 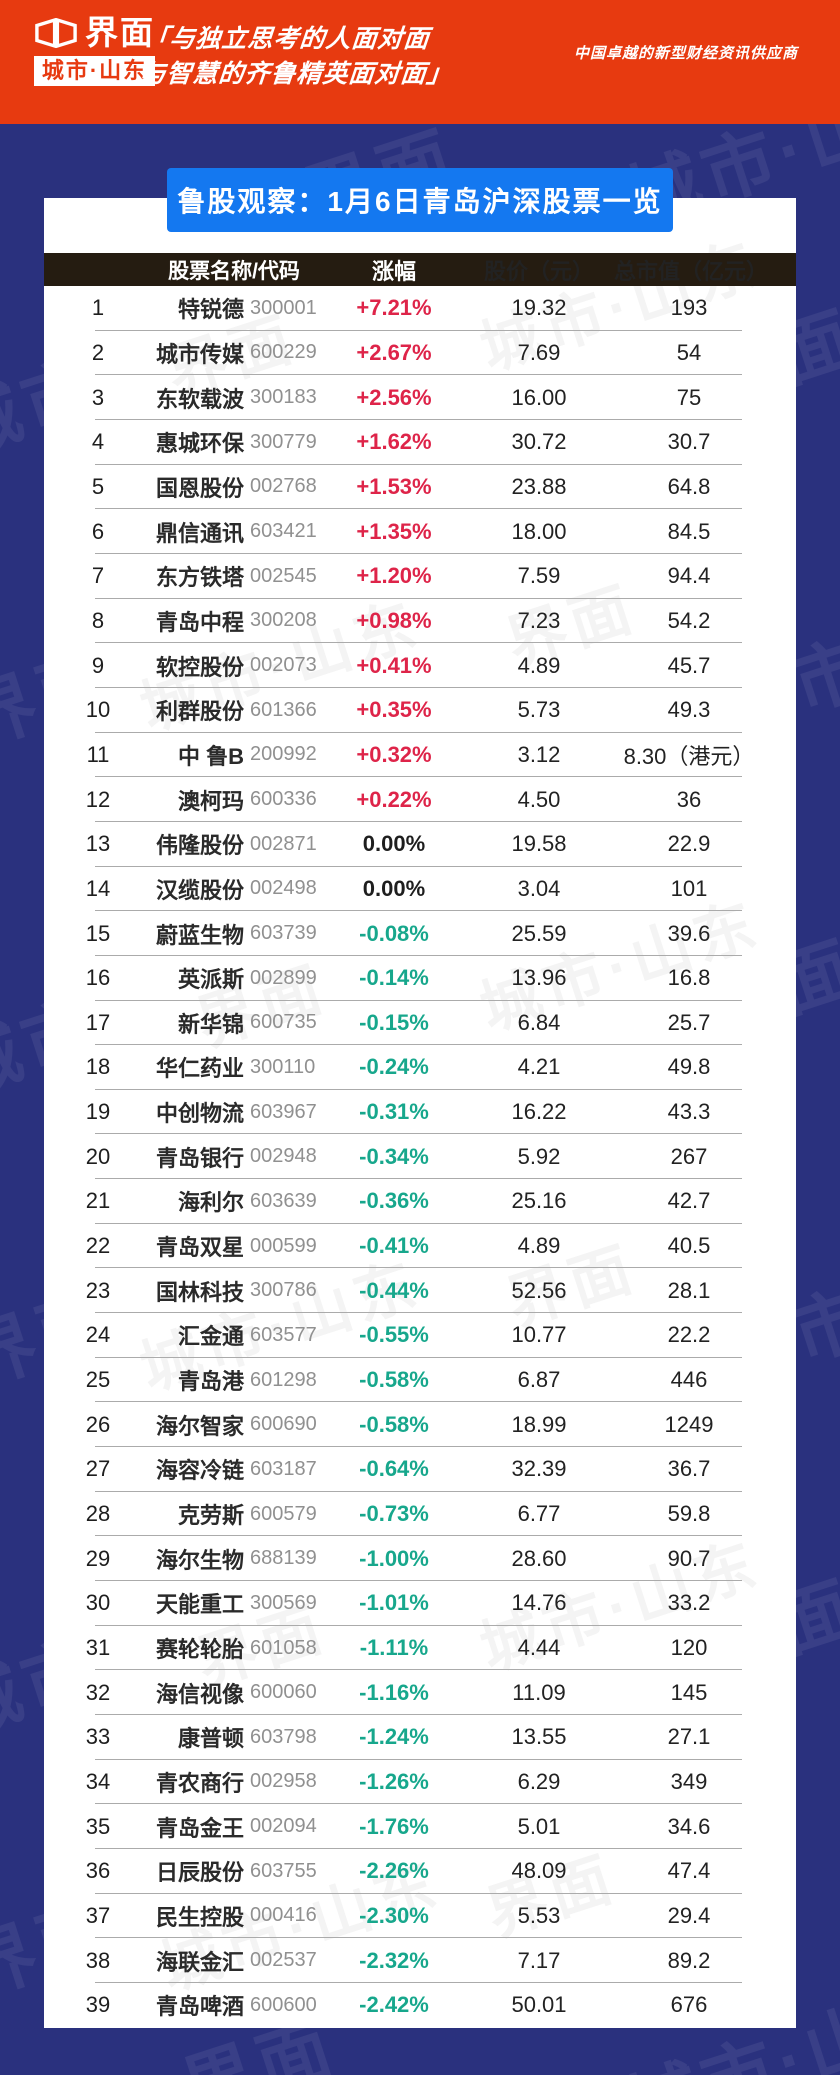 I want to click on rank: 21, so click(x=98, y=1201).